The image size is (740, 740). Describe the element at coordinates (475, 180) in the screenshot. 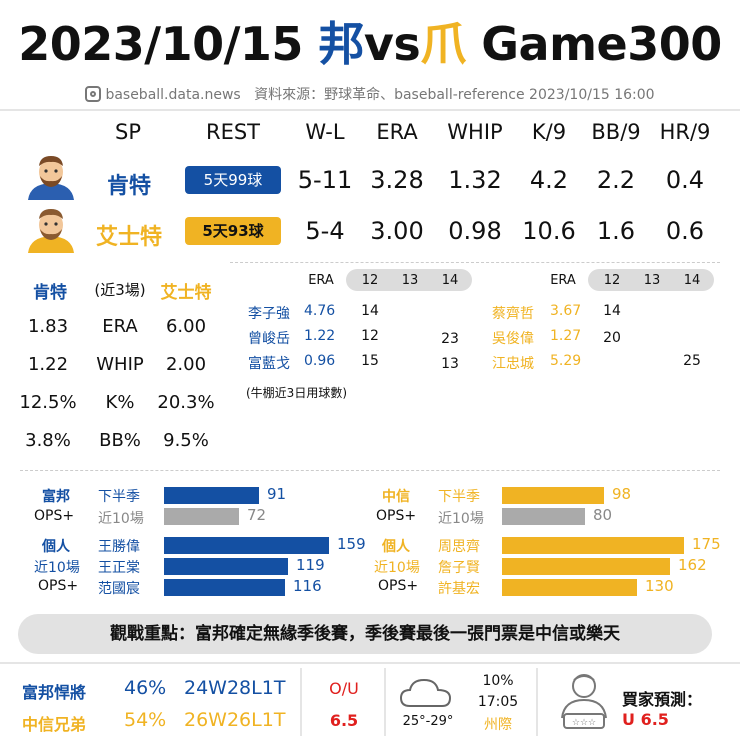

I see `pitcher-1-whip: 1.32` at that location.